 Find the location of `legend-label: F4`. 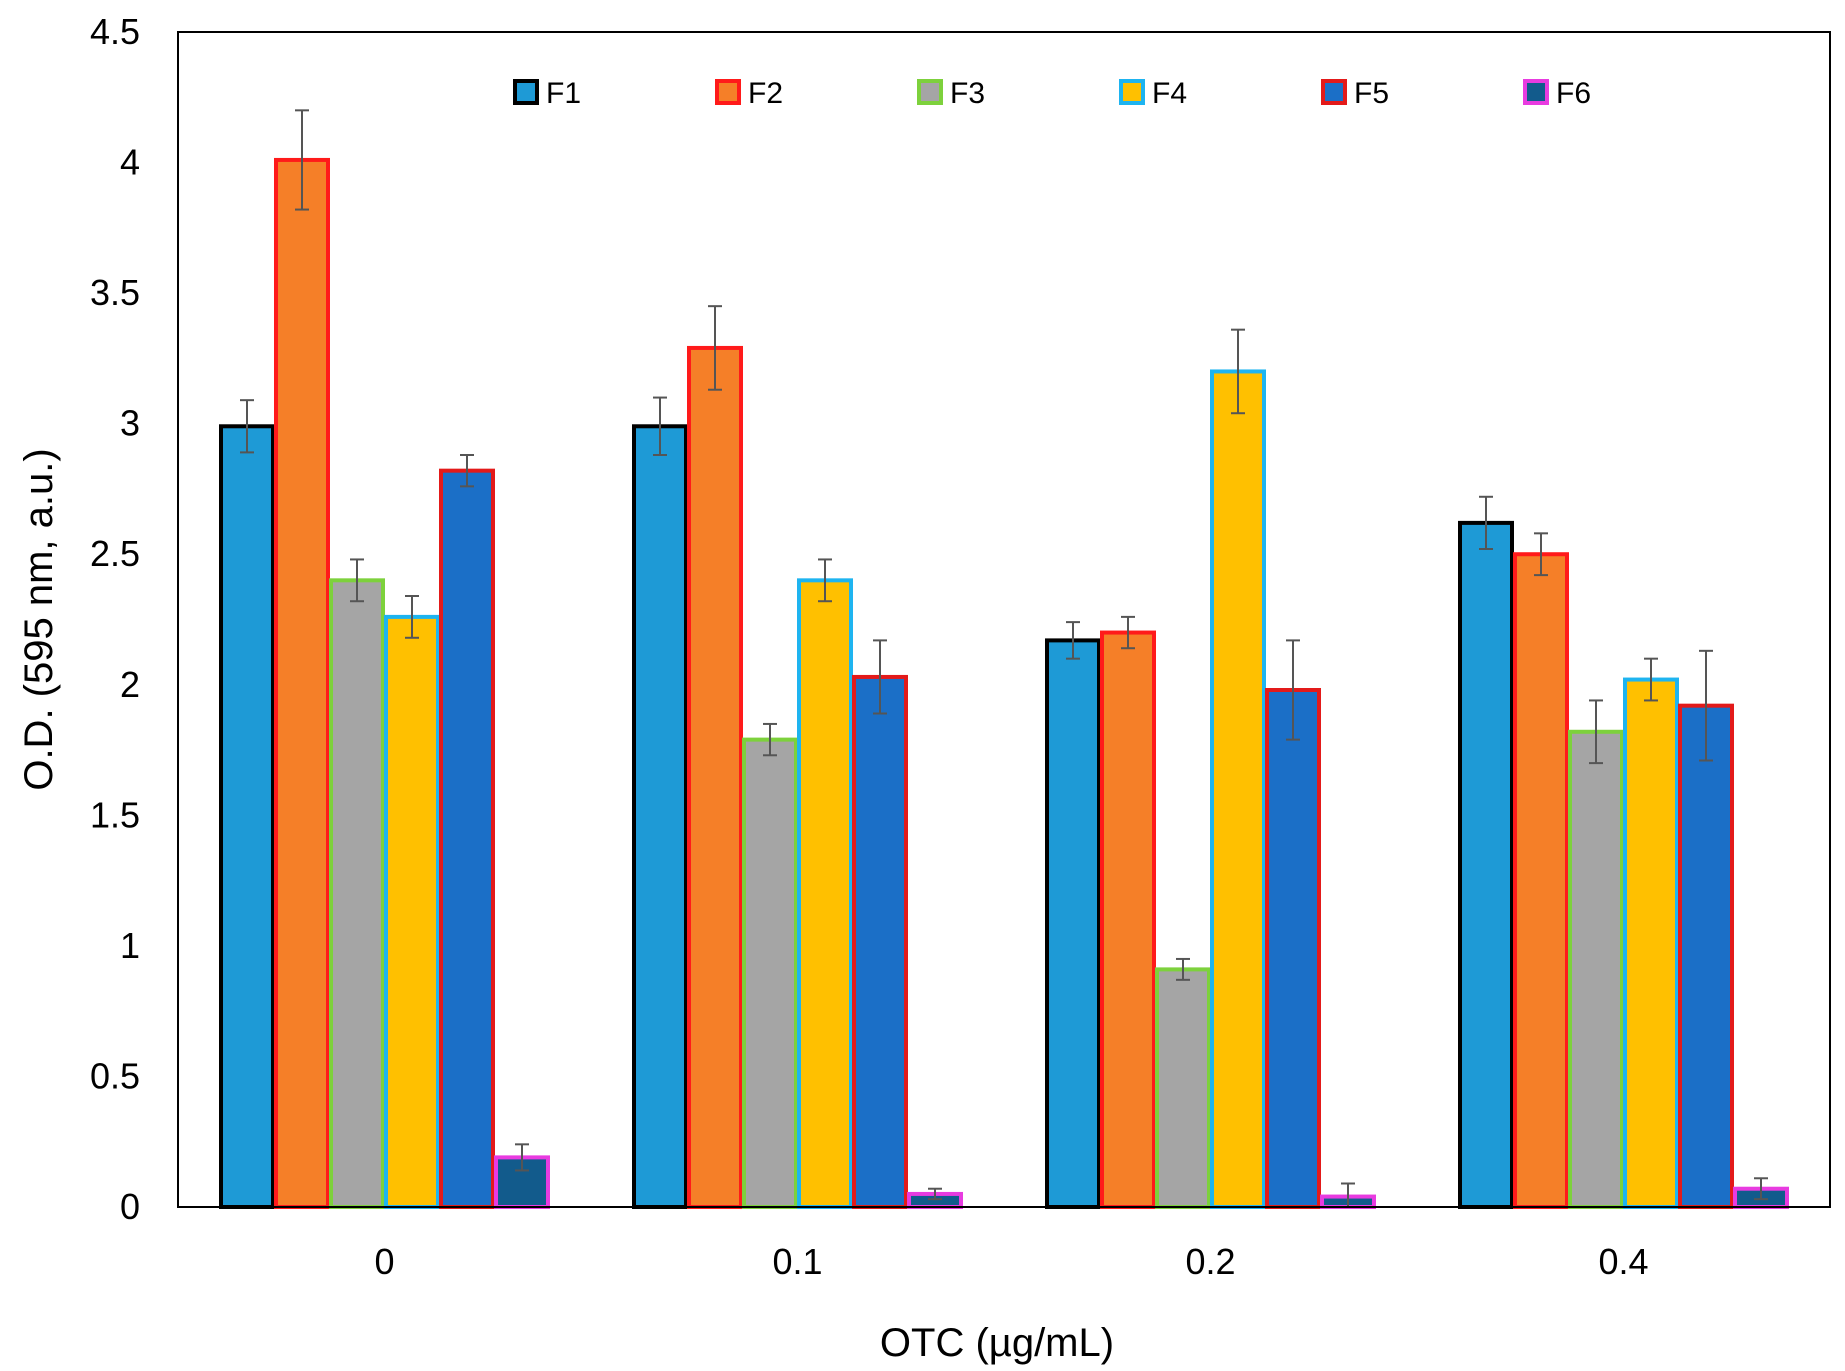

legend-label: F4 is located at coordinates (1169, 93).